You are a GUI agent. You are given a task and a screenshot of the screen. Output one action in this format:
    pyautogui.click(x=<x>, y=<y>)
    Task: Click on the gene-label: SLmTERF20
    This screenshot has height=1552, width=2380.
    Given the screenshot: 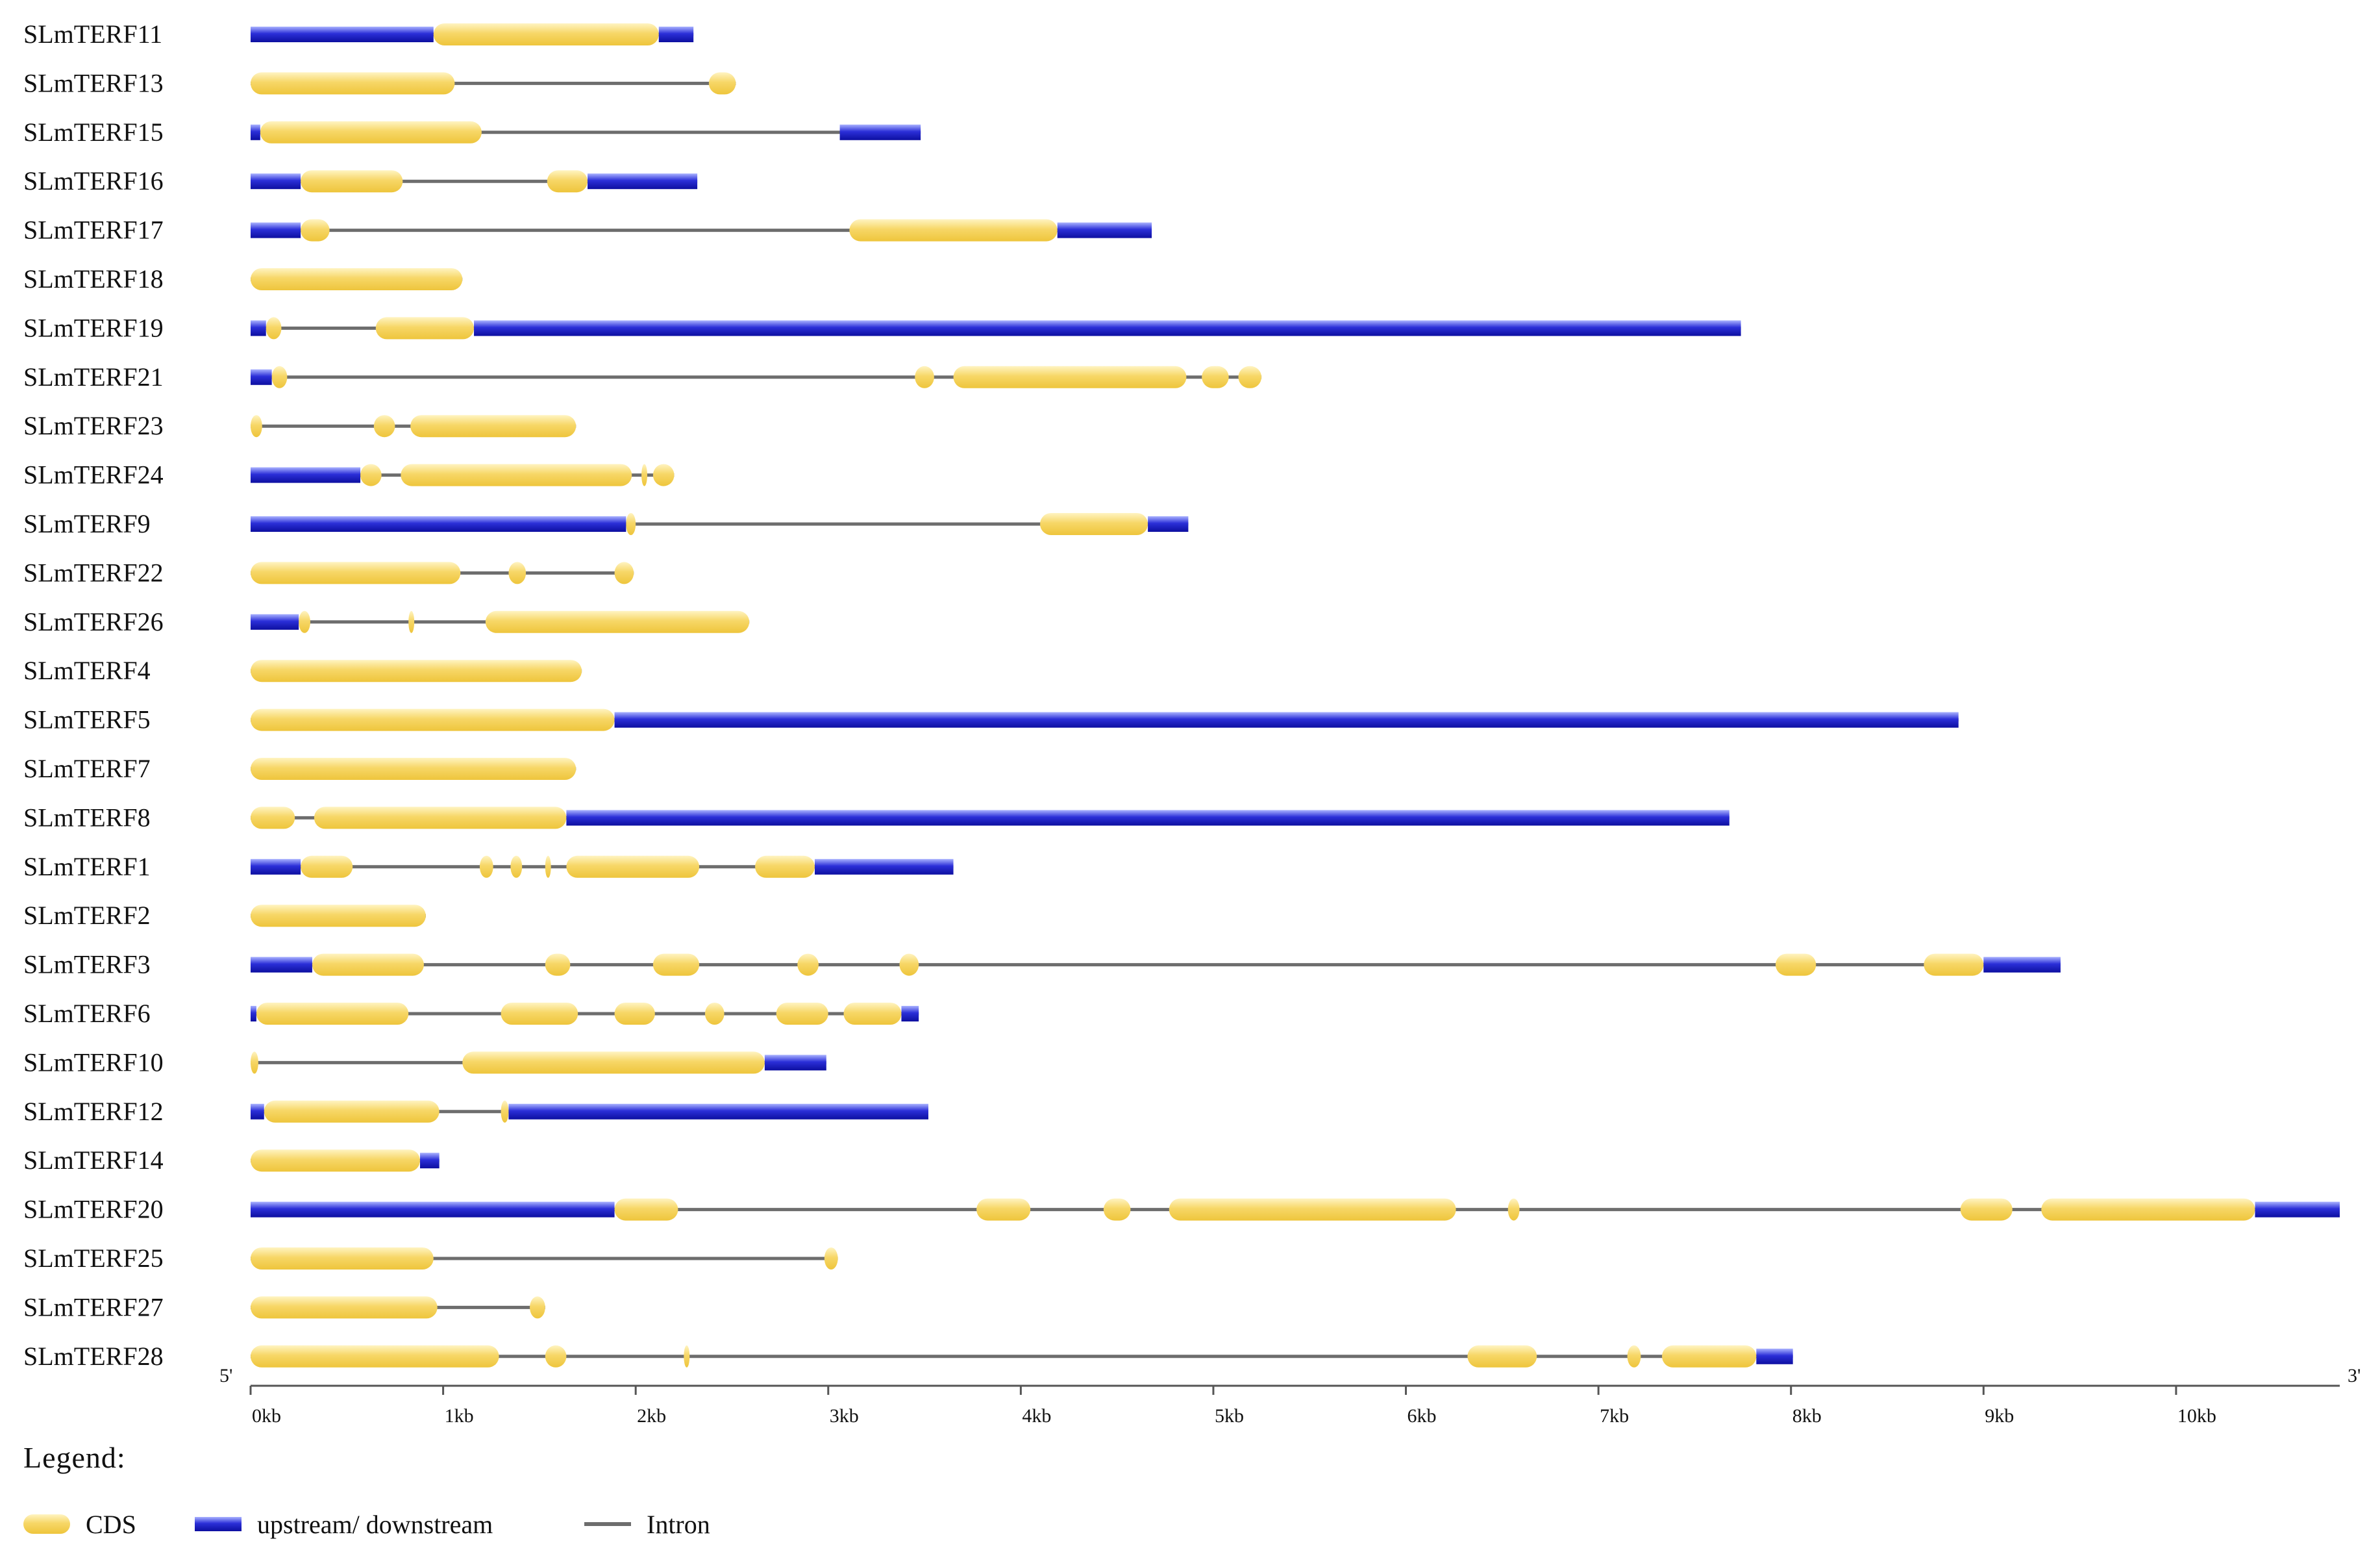 What is the action you would take?
    pyautogui.click(x=93, y=1209)
    